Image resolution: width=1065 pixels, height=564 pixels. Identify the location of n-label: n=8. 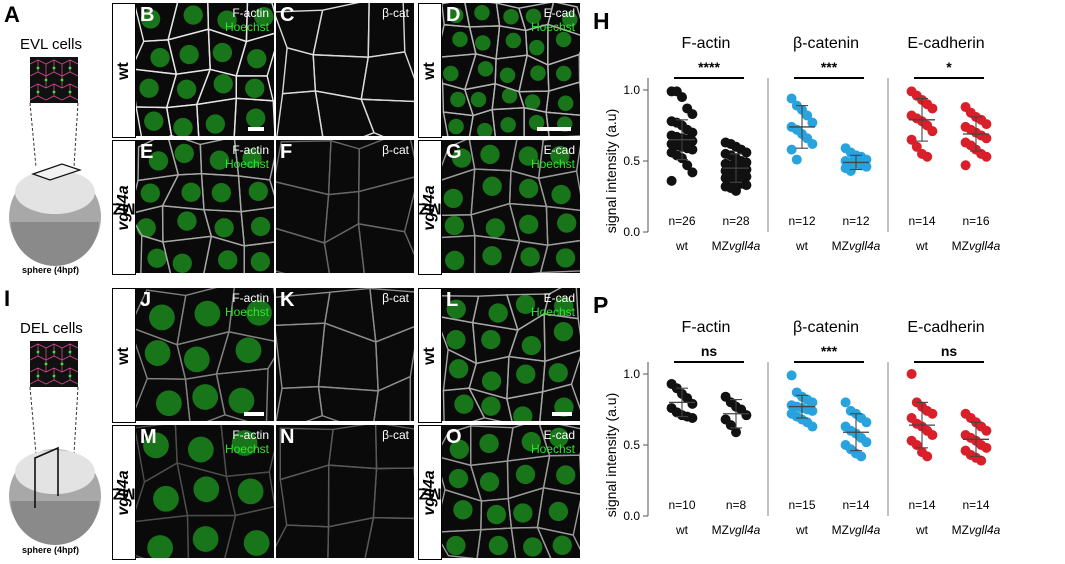
(736, 505).